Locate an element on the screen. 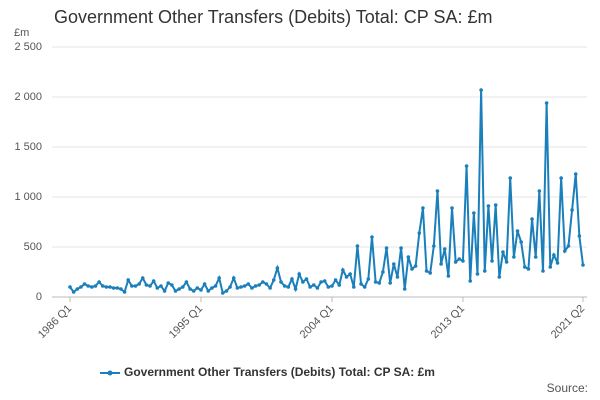  x-tick-label: 2004 Q1 is located at coordinates (317, 322).